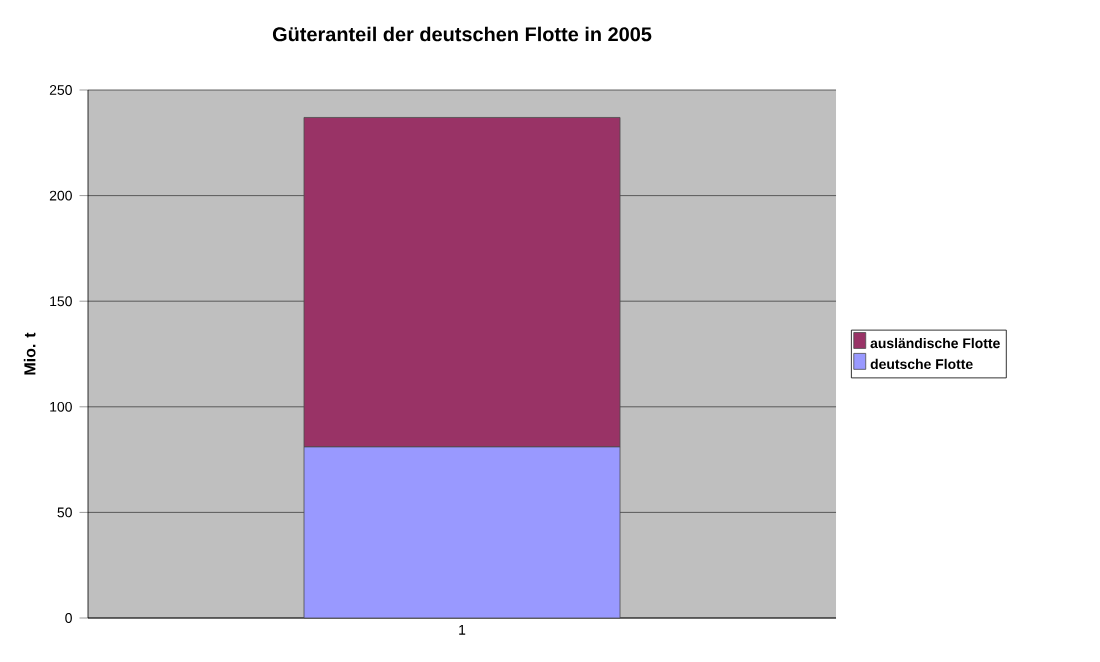 The image size is (1100, 662). I want to click on chart-title: Güteranteil der deutschen Flotte in 2005, so click(462, 34).